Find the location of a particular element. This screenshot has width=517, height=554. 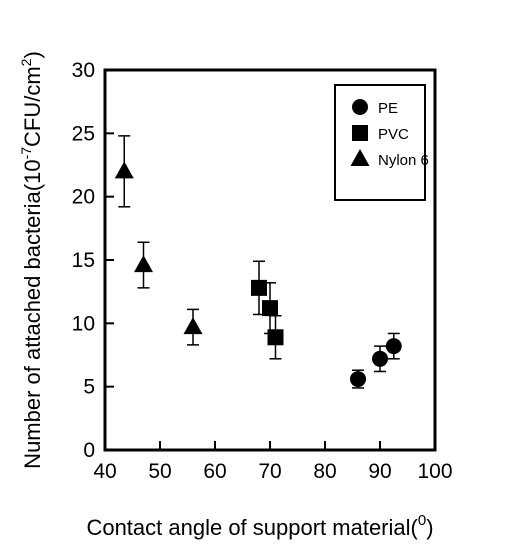

x-tick-label-5: 90 is located at coordinates (379, 471).